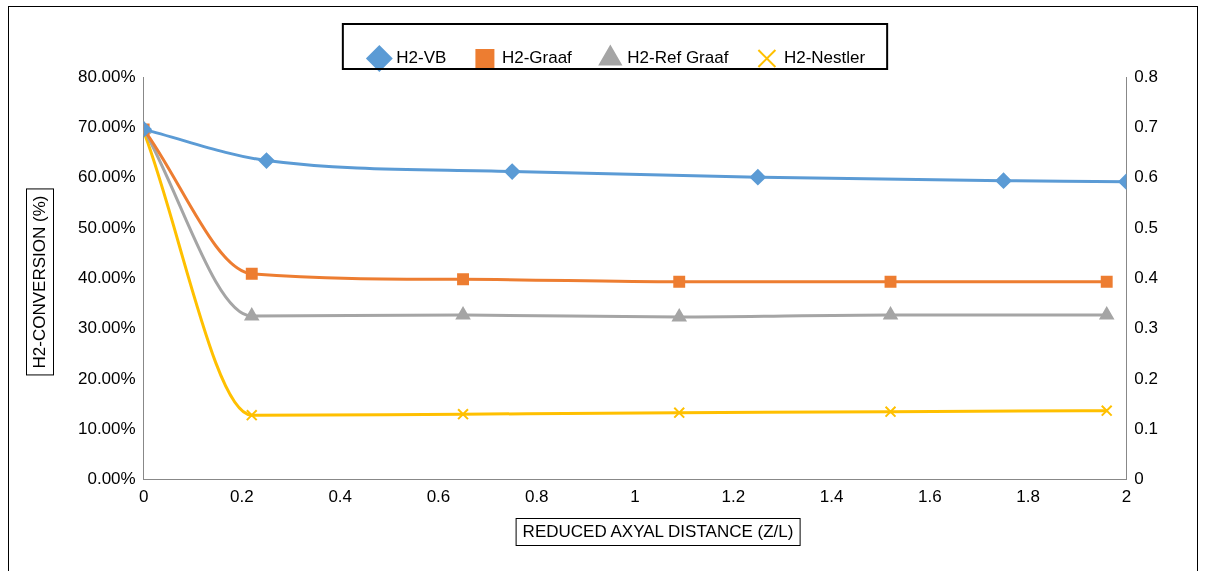 The image size is (1206, 571). I want to click on y2-tick-label: 0.7, so click(1146, 127).